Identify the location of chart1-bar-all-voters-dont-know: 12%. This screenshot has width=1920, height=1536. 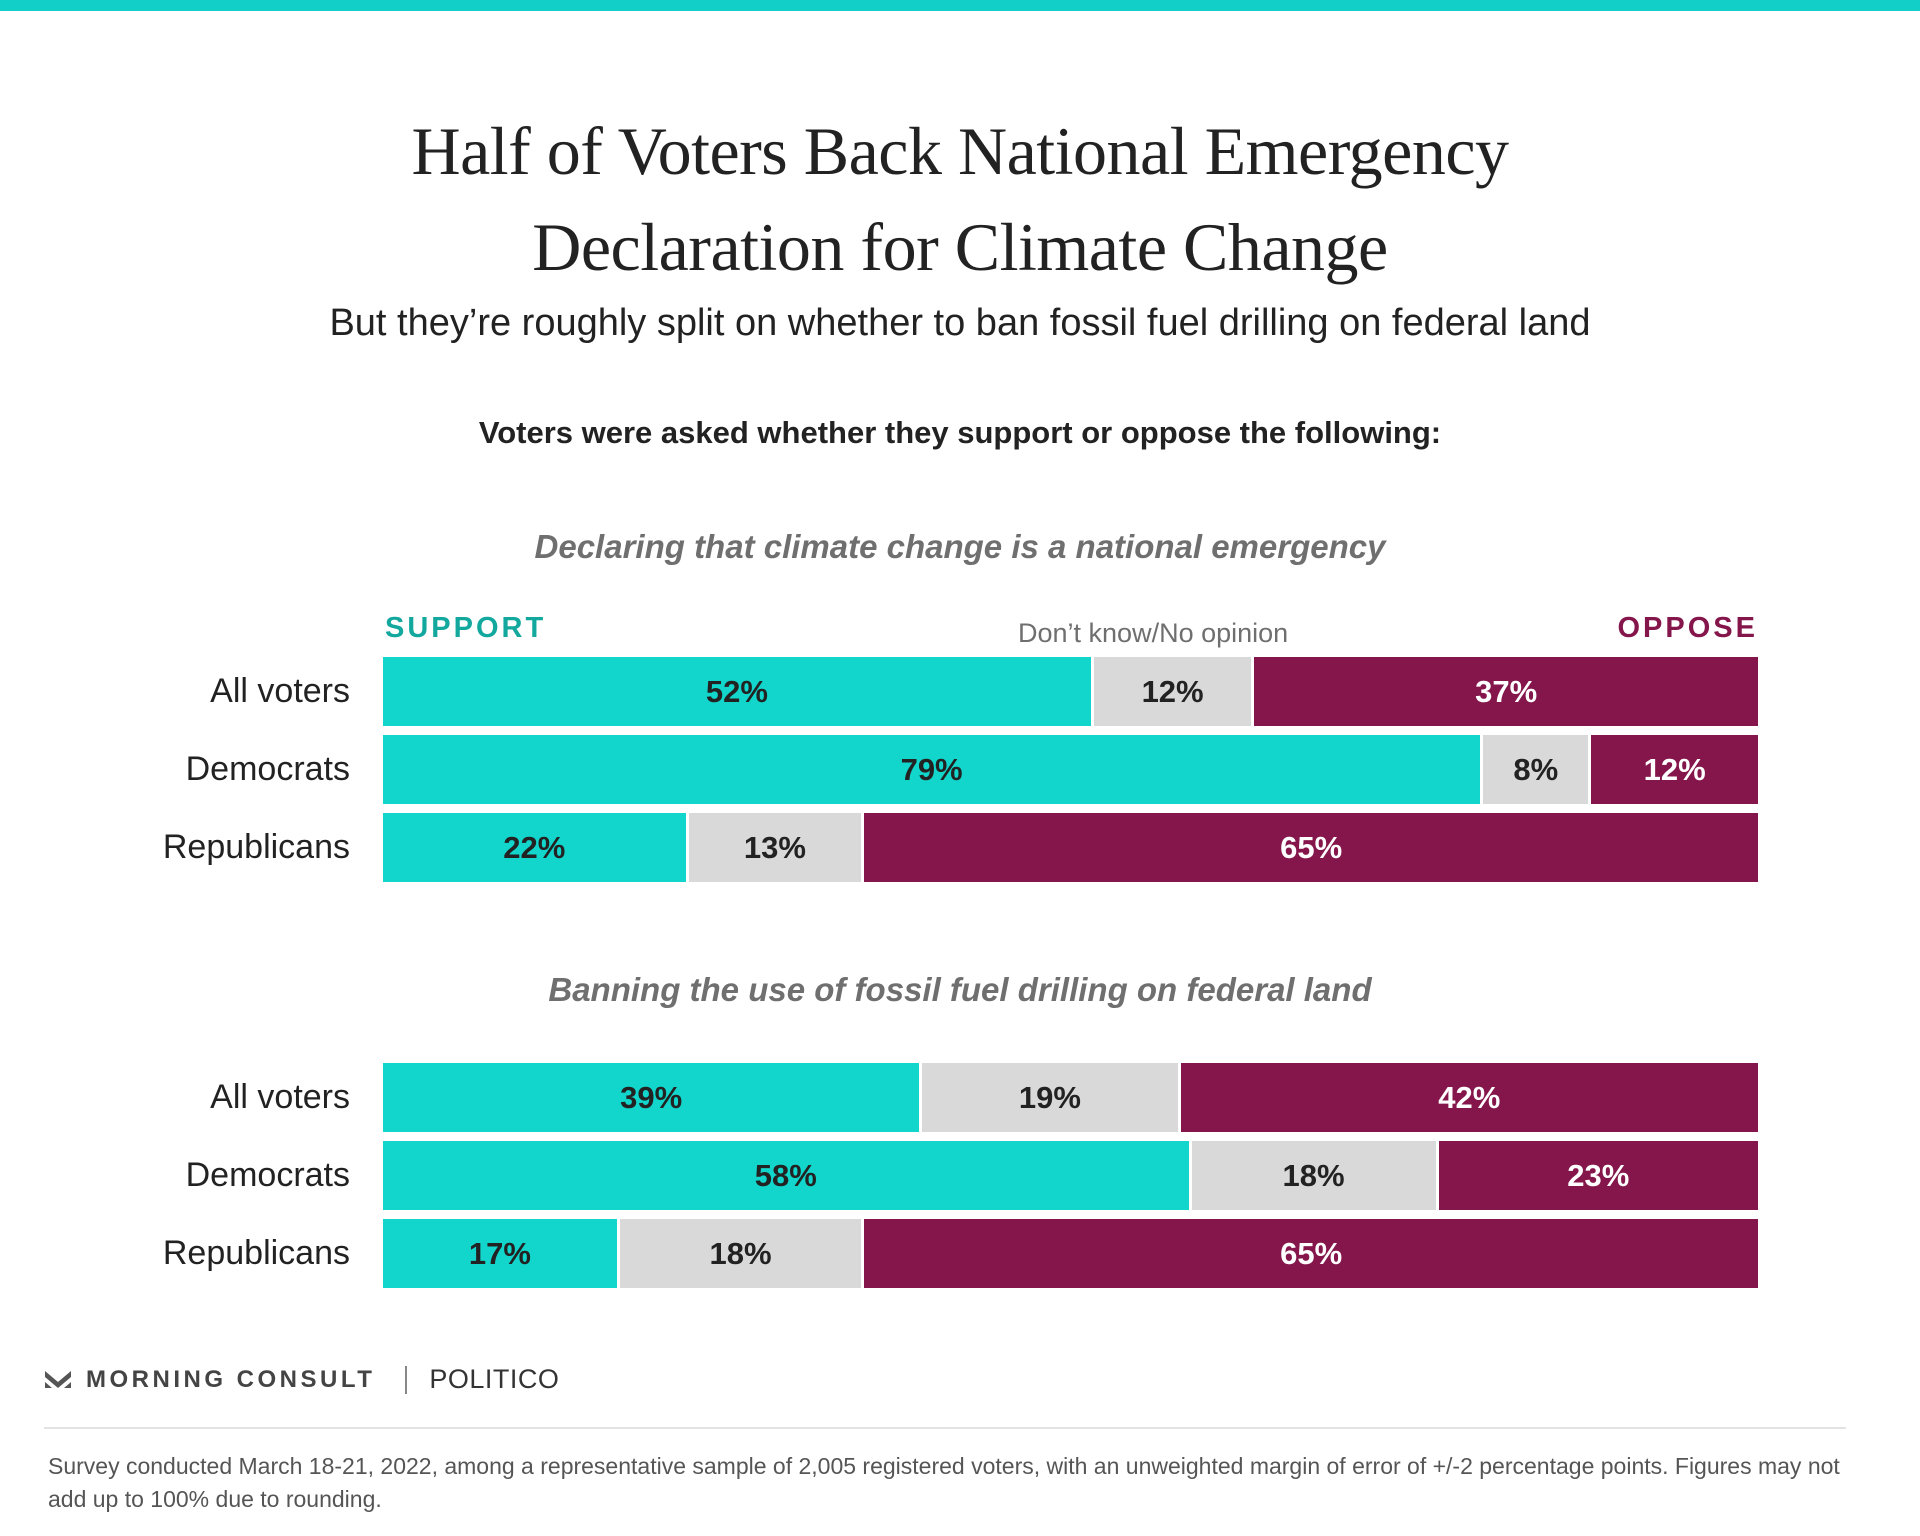
(1172, 691).